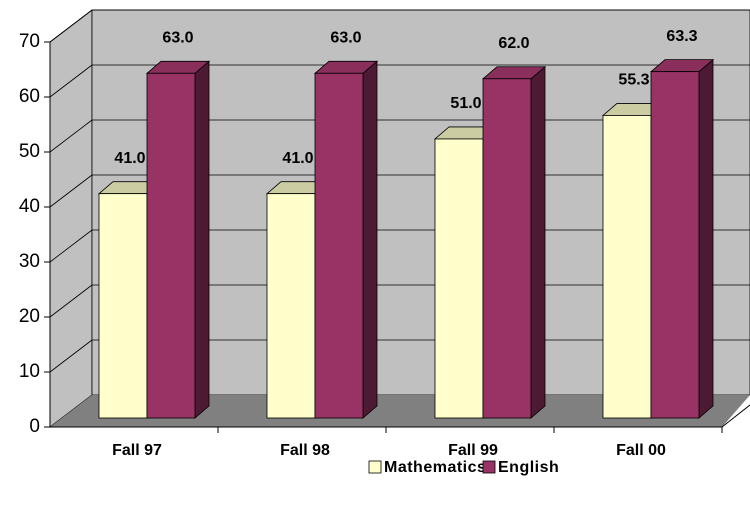 The image size is (750, 508). I want to click on y-tick-label: 10, so click(29, 371).